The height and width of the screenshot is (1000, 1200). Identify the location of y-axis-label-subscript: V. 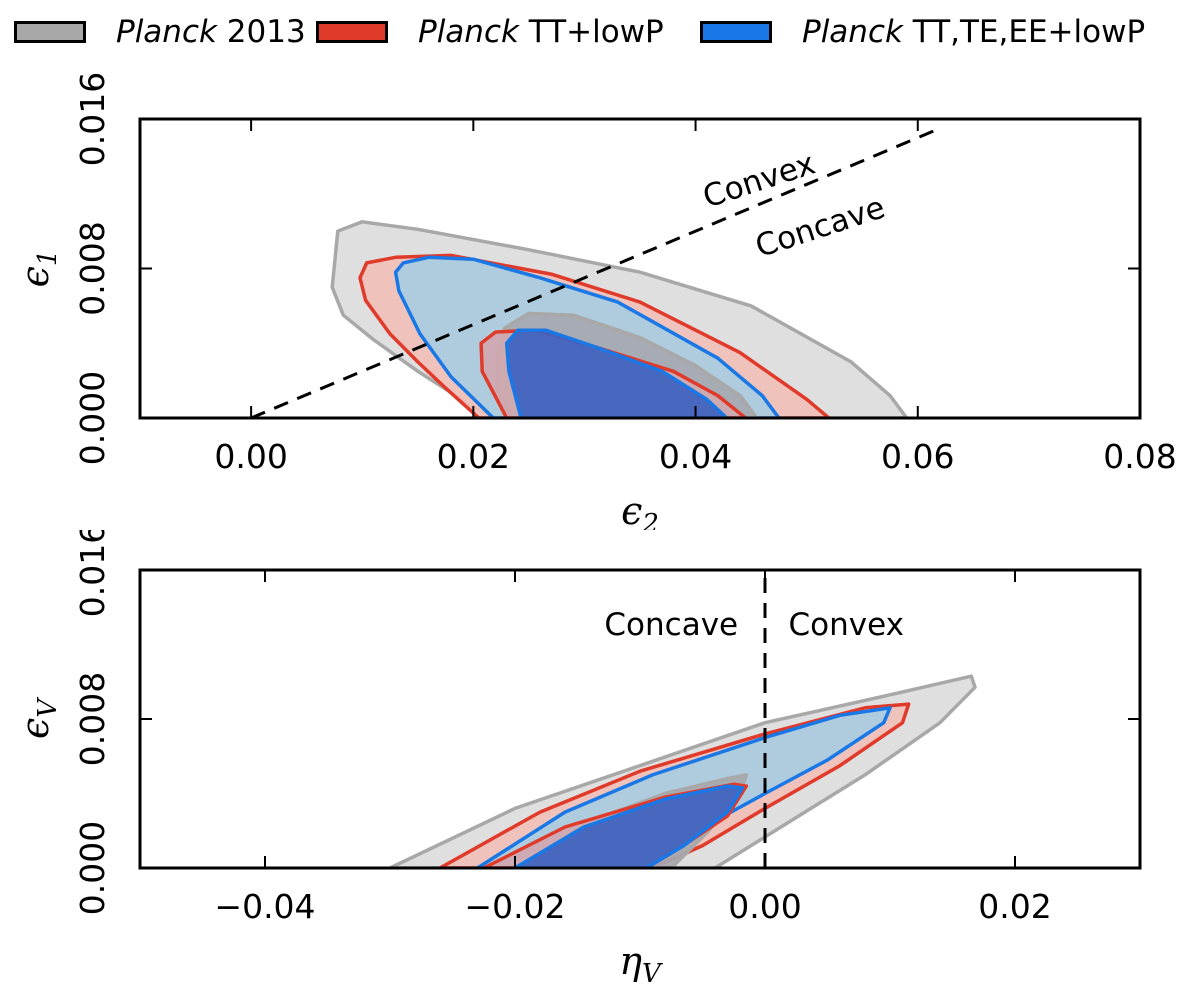
(48, 707).